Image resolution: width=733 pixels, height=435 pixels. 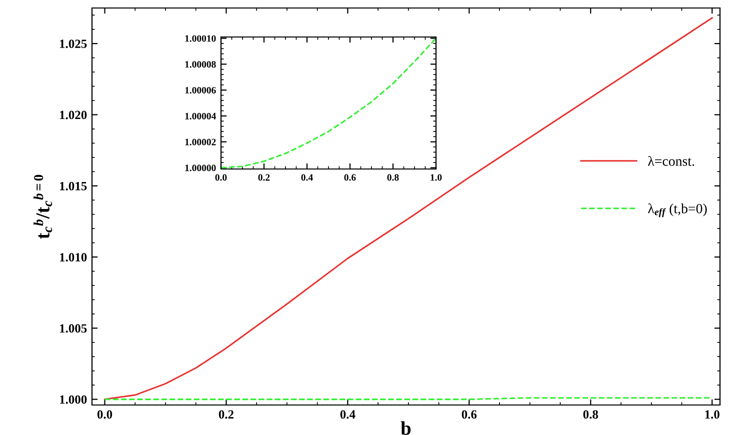 I want to click on y-tick-label: 1.020, so click(x=73, y=115).